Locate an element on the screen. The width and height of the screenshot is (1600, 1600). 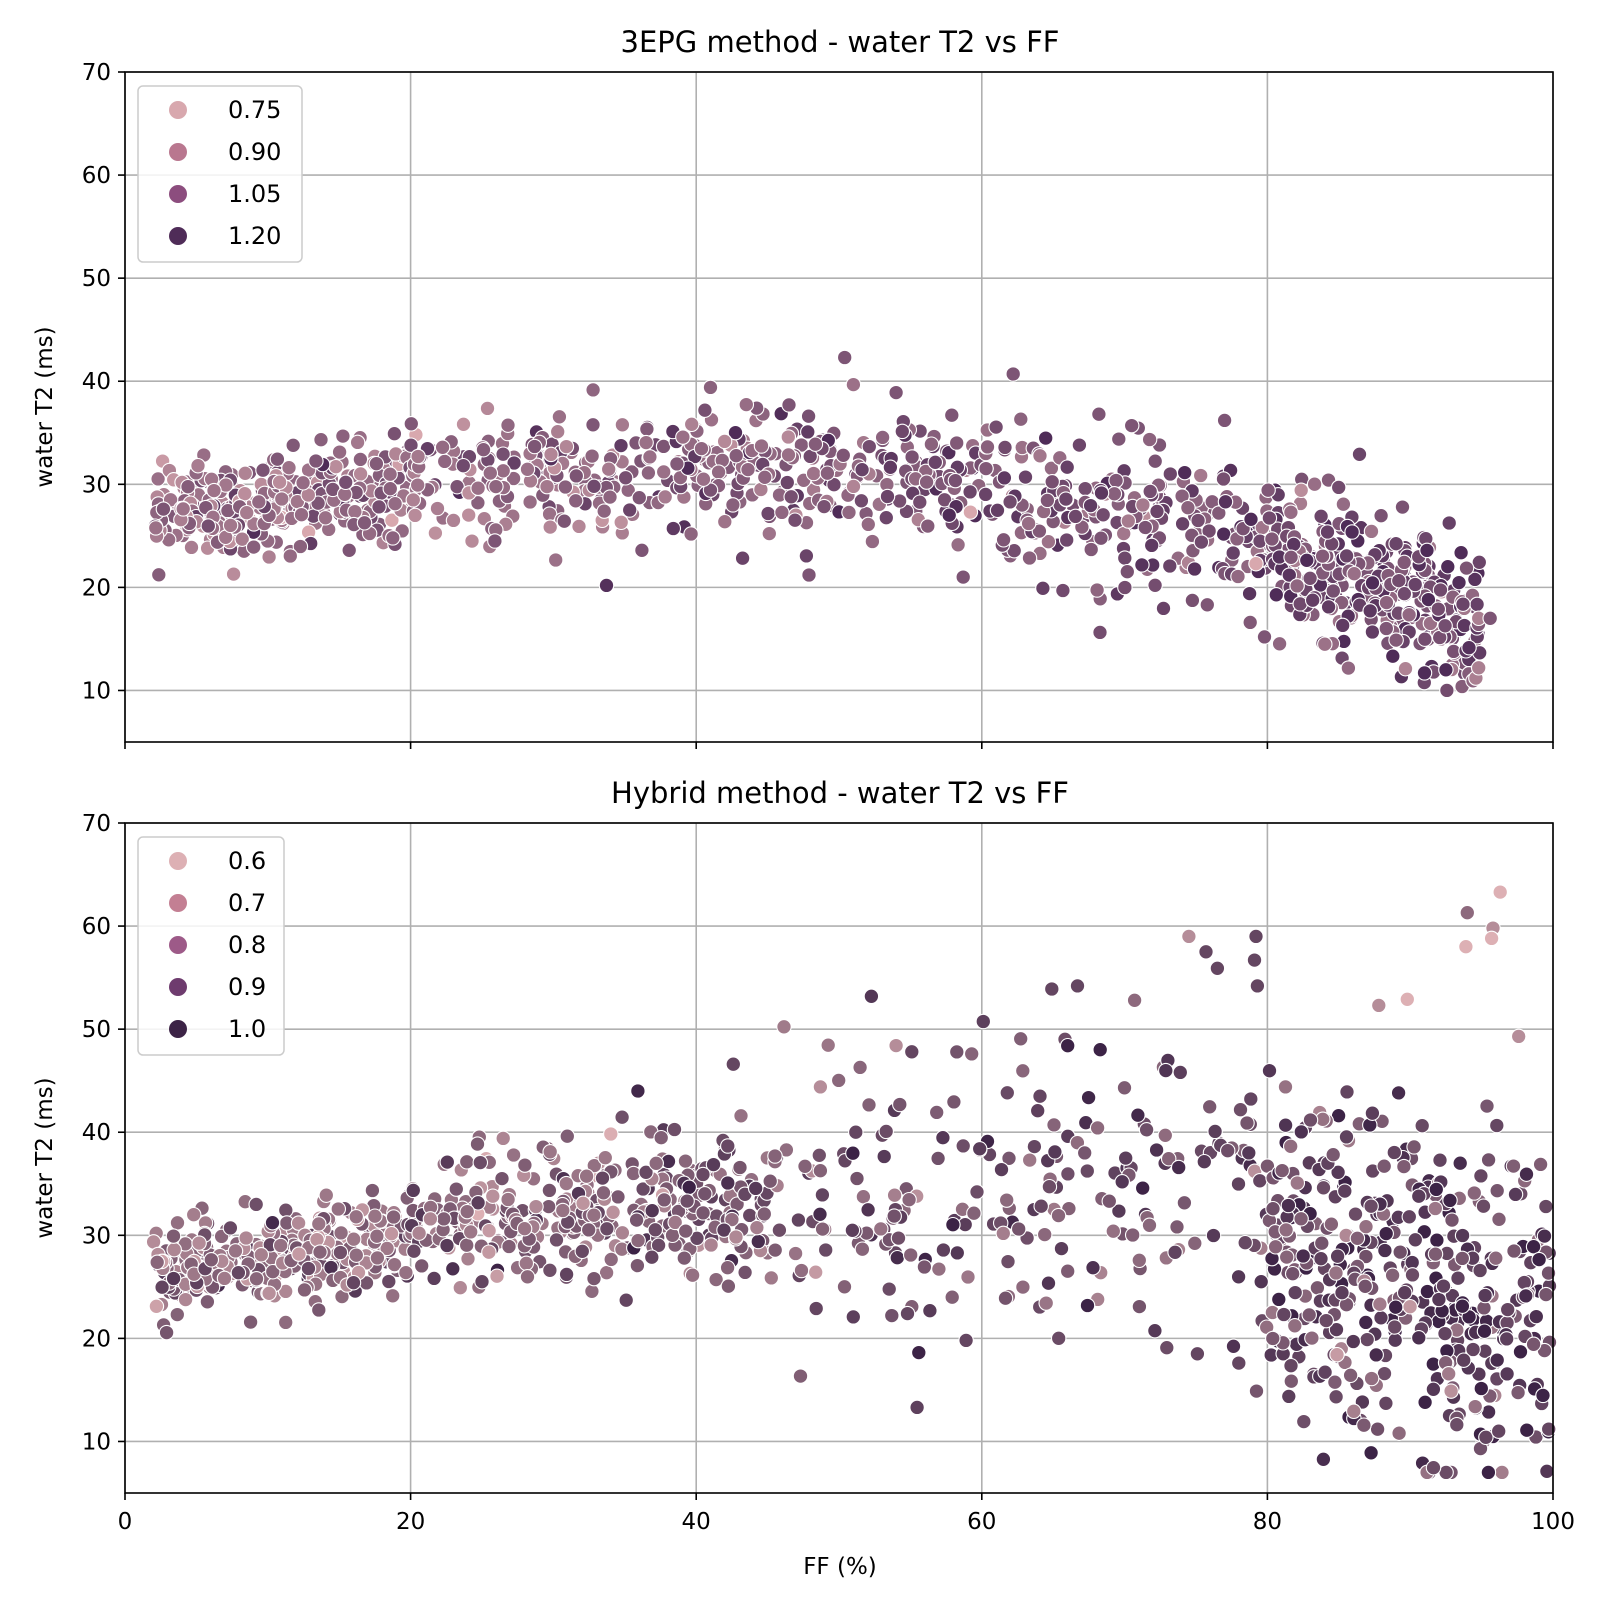
legend-label: 0.8 is located at coordinates (247, 945).